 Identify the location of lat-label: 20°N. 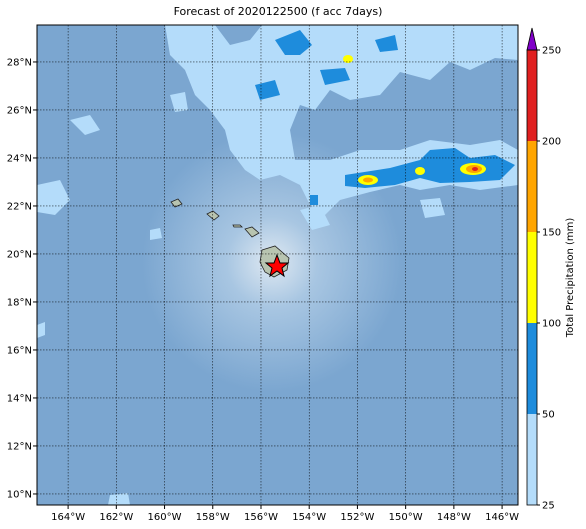
(19, 254).